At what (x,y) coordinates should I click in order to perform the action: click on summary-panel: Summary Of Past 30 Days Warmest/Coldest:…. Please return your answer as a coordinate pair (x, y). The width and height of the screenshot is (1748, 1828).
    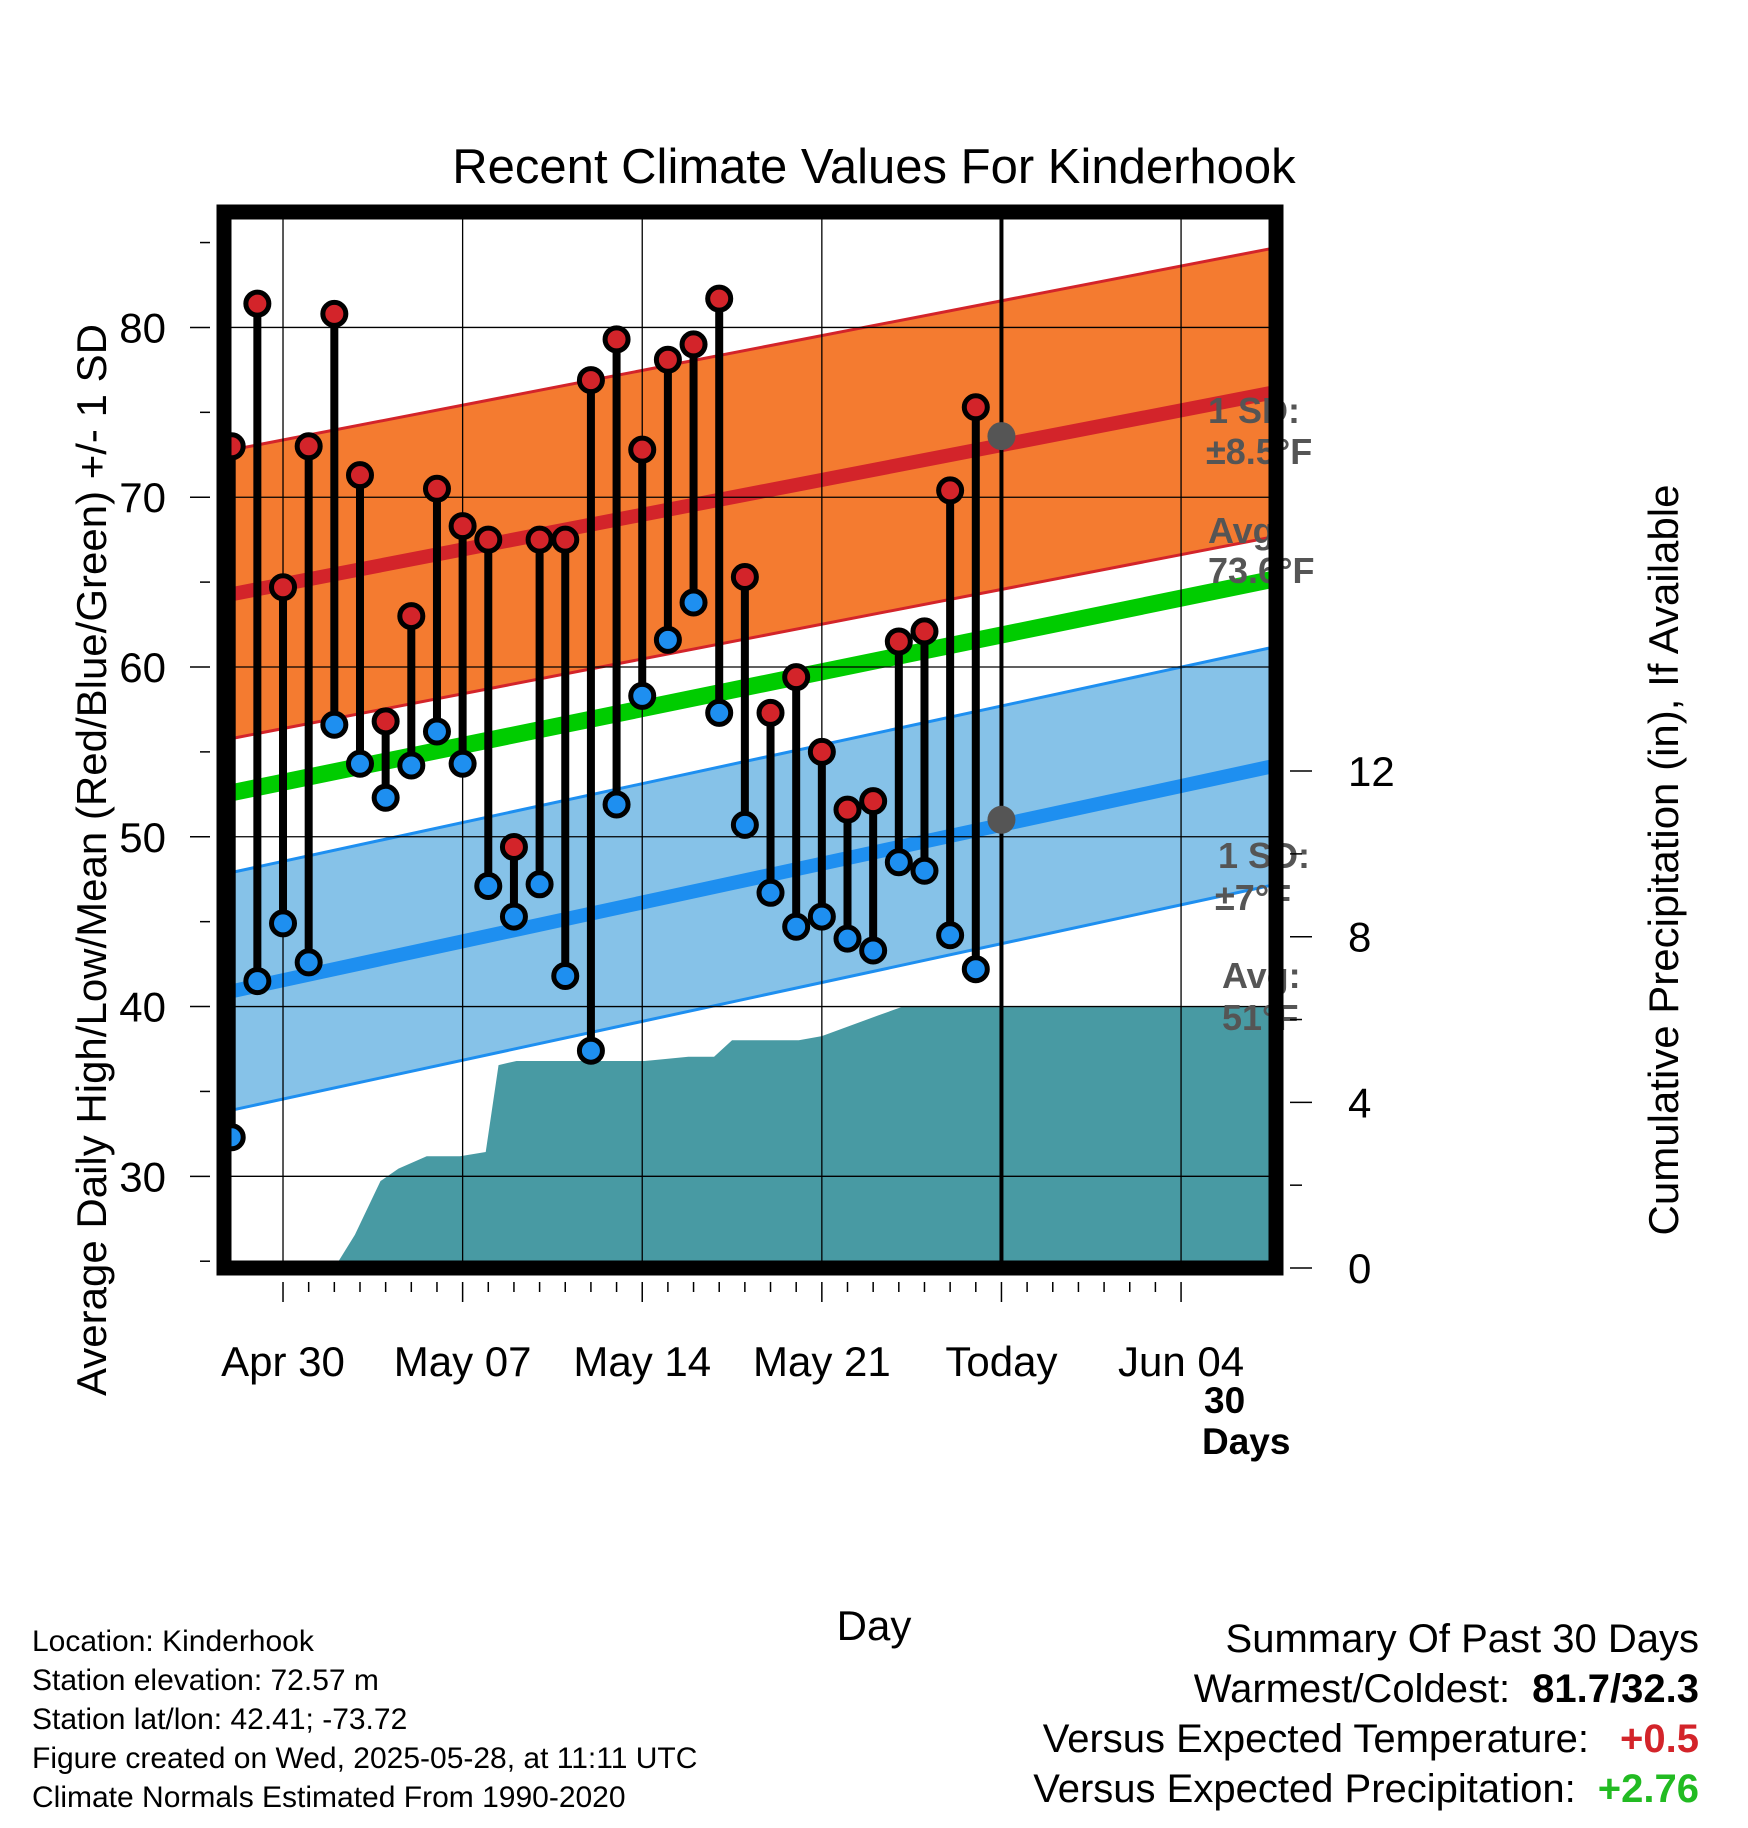
    Looking at the image, I should click on (1366, 1714).